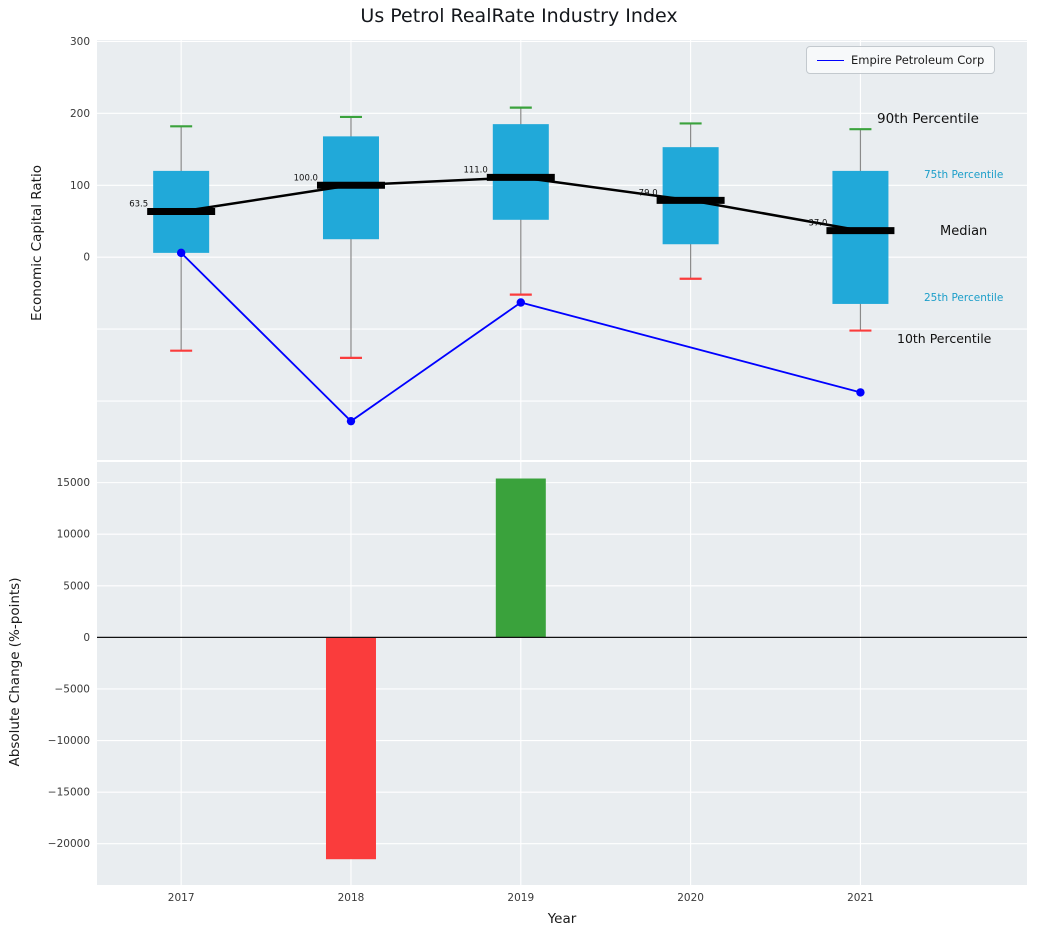 The width and height of the screenshot is (1038, 940). I want to click on top-y-tick-label: 300, so click(80, 42).